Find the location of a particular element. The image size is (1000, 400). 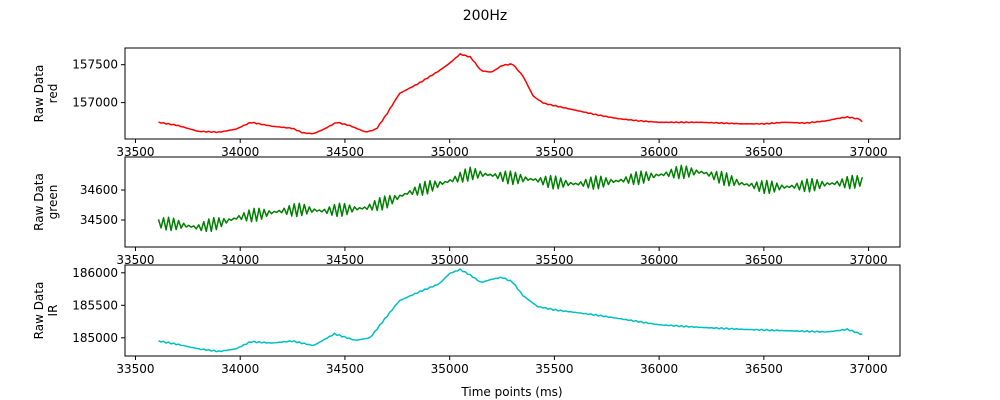

y-axis-label-ir: Raw DataIR is located at coordinates (46, 311).